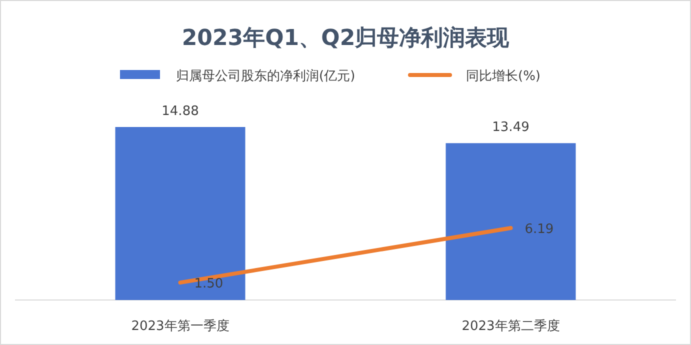  What do you see at coordinates (180, 326) in the screenshot?
I see `x-tick-label: 2023年第一季度` at bounding box center [180, 326].